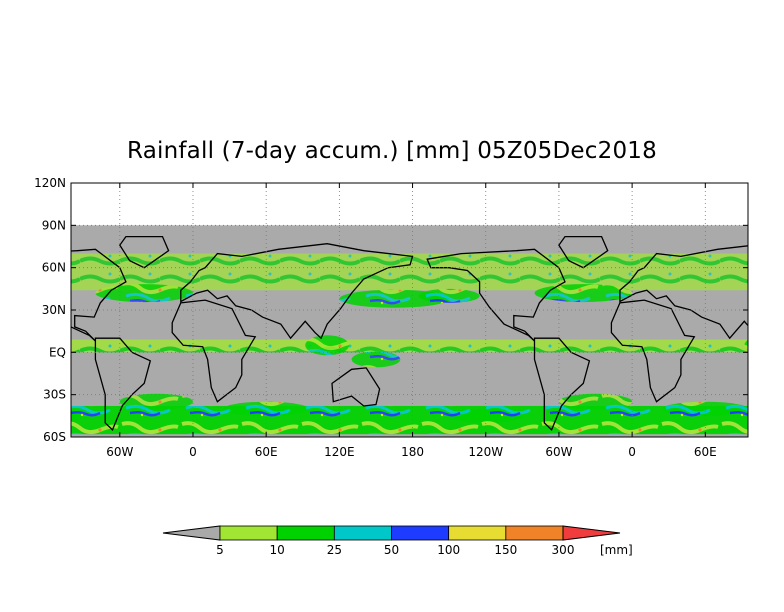 The height and width of the screenshot is (612, 784). I want to click on lat-tick-label: 60N, so click(54, 268).